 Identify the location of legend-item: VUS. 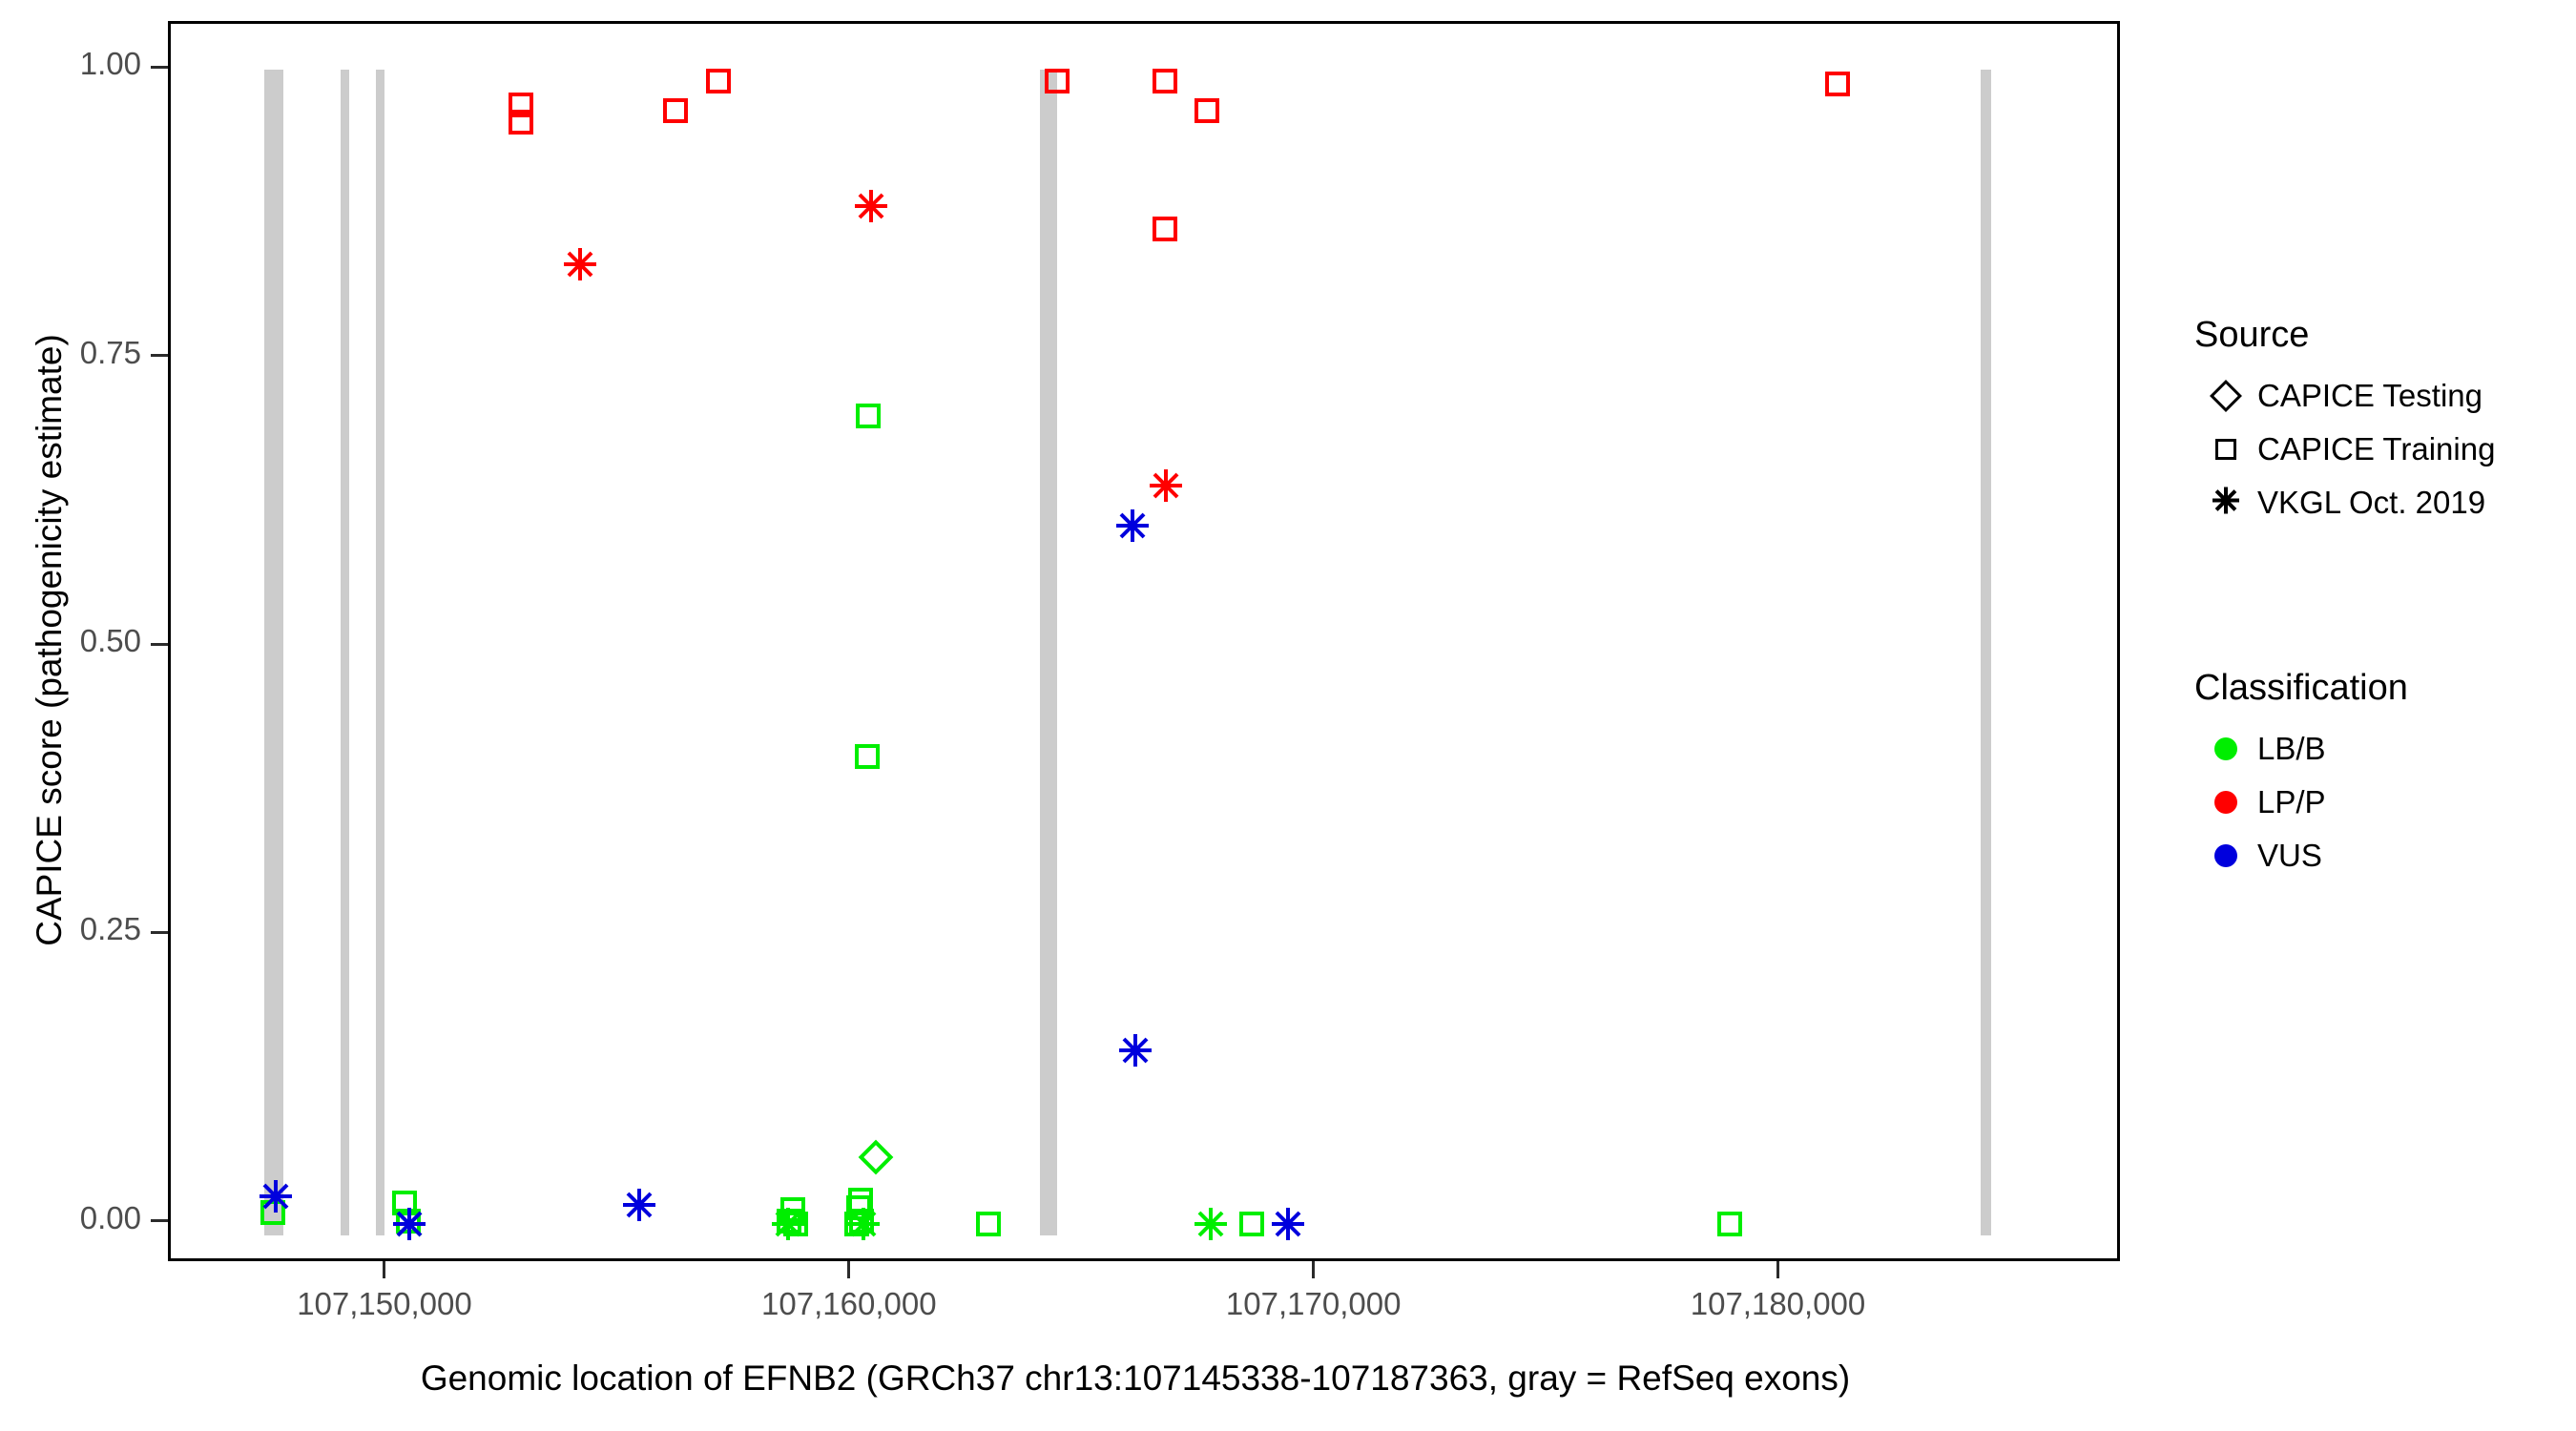
(2301, 855).